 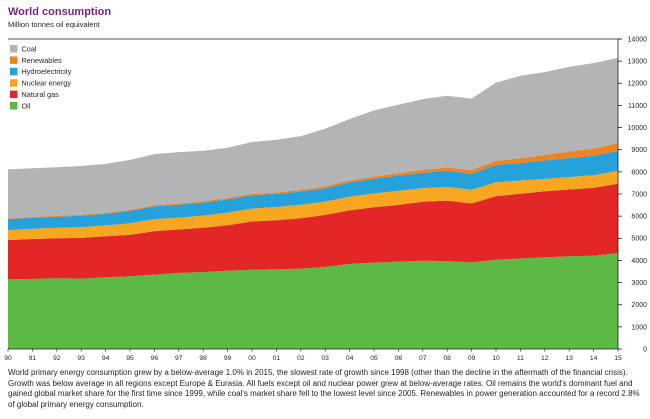 I want to click on x-tick-label: 09, so click(x=472, y=358).